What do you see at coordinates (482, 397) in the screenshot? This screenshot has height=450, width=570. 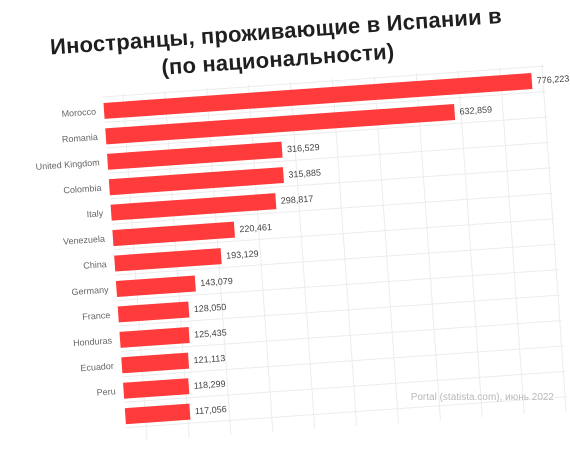 I see `source-note: Portal (statista.com), июнь 2022` at bounding box center [482, 397].